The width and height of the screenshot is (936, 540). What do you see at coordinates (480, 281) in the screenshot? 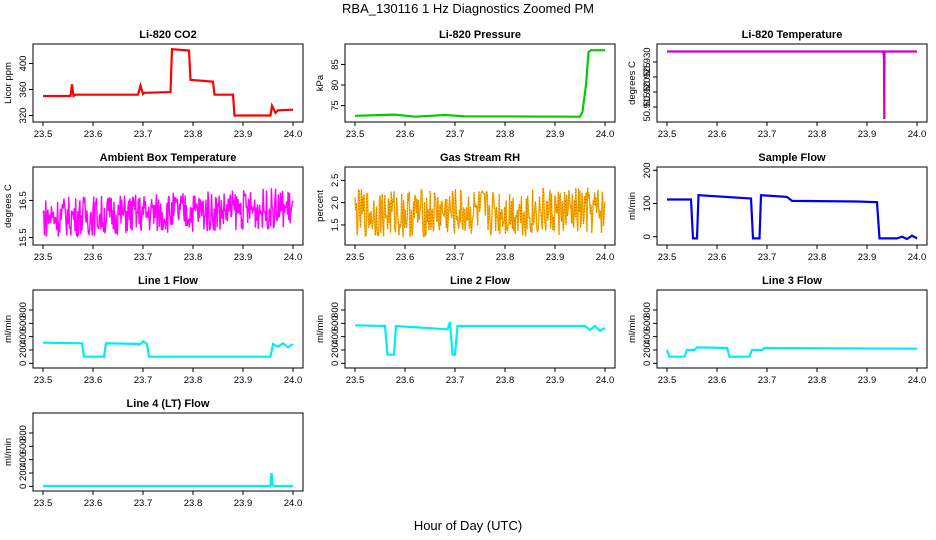
I see `panel-title: Line 2 Flow` at bounding box center [480, 281].